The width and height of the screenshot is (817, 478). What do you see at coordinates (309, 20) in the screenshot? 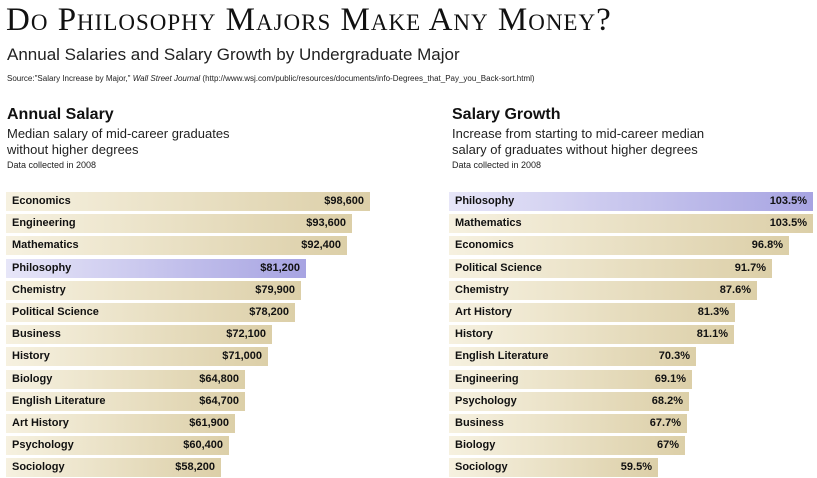
I see `page-title: Do Philosophy Majors Make Any Money?` at bounding box center [309, 20].